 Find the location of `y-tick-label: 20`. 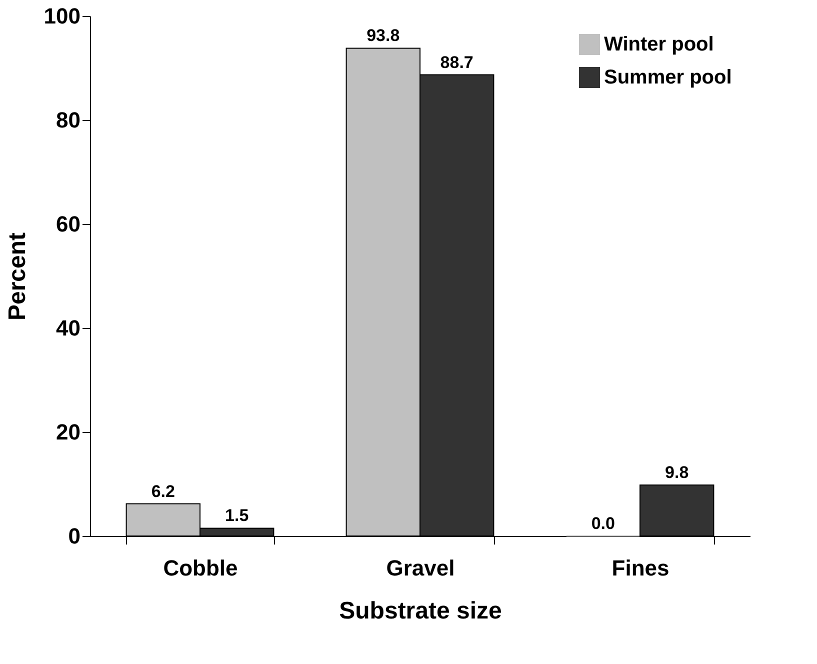

y-tick-label: 20 is located at coordinates (68, 432).